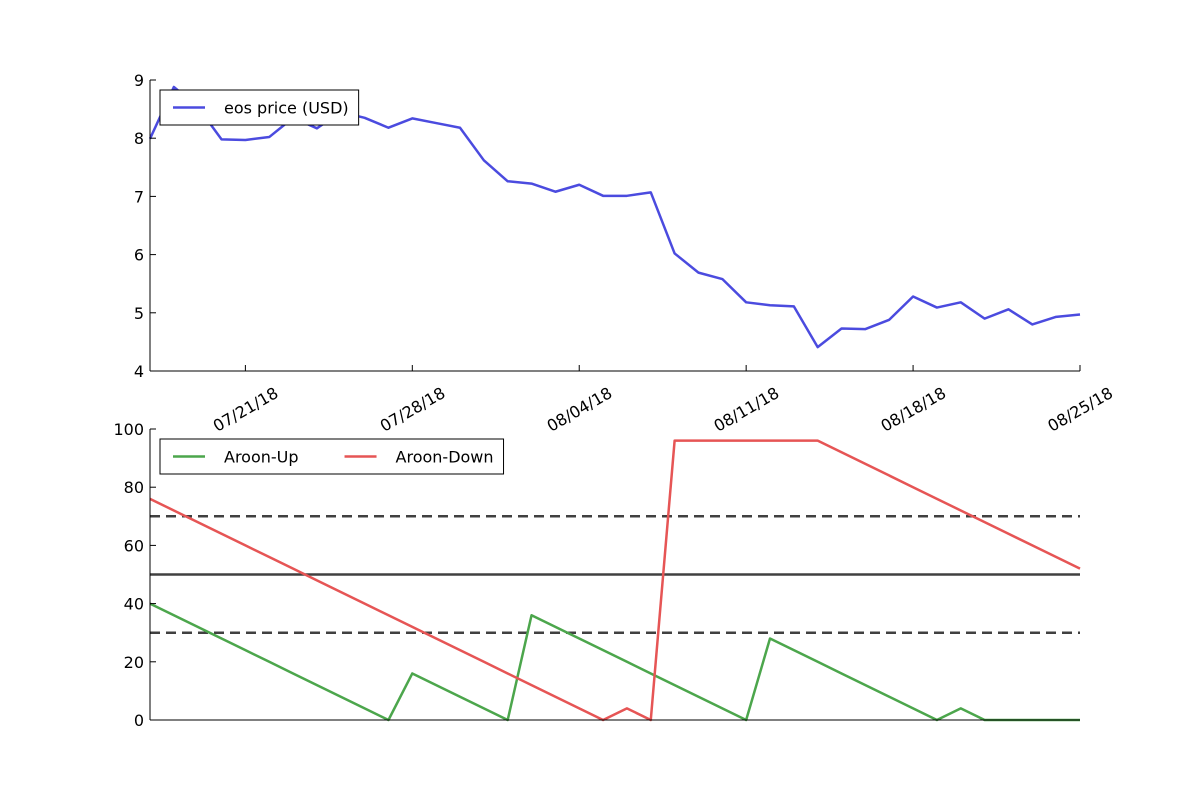 The height and width of the screenshot is (800, 1200). I want to click on y-tick-label: 5, so click(139, 313).